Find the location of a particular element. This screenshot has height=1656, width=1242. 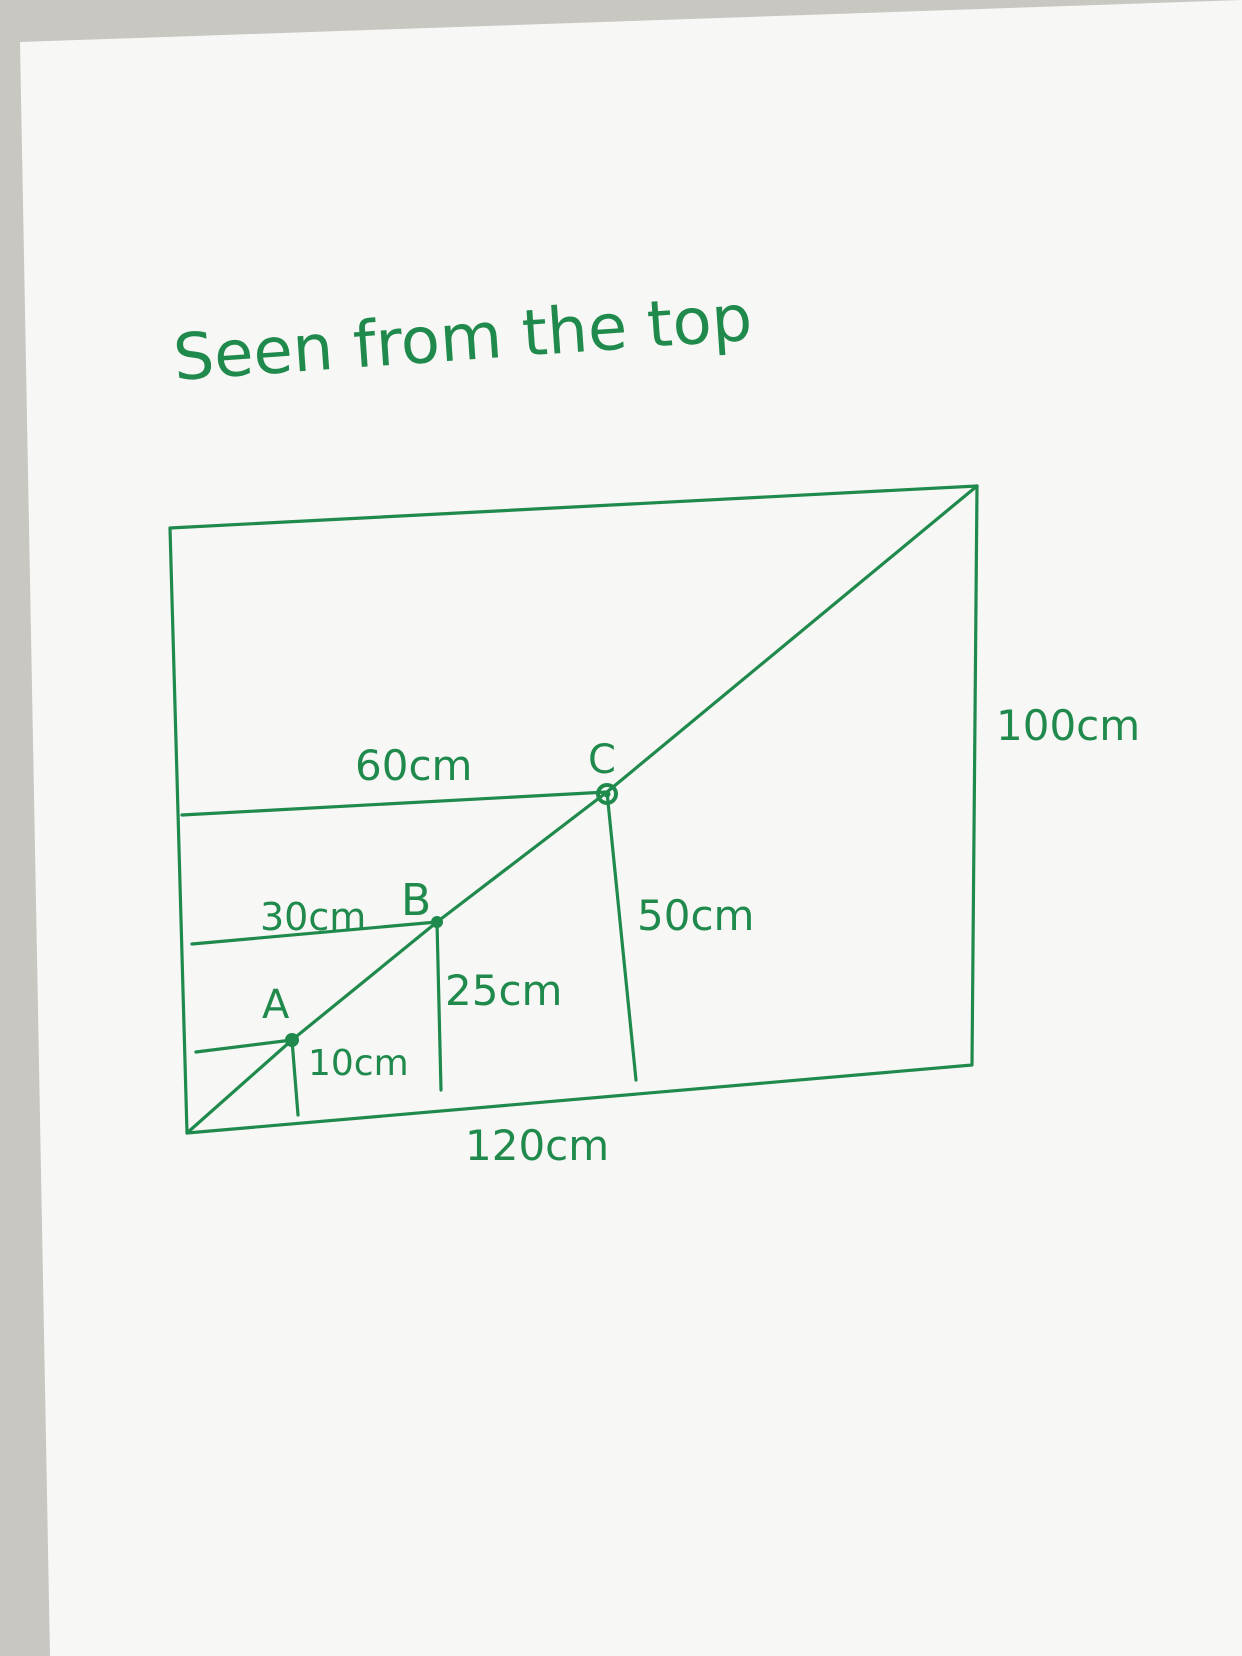

label-total-height: 100cm is located at coordinates (1068, 725).